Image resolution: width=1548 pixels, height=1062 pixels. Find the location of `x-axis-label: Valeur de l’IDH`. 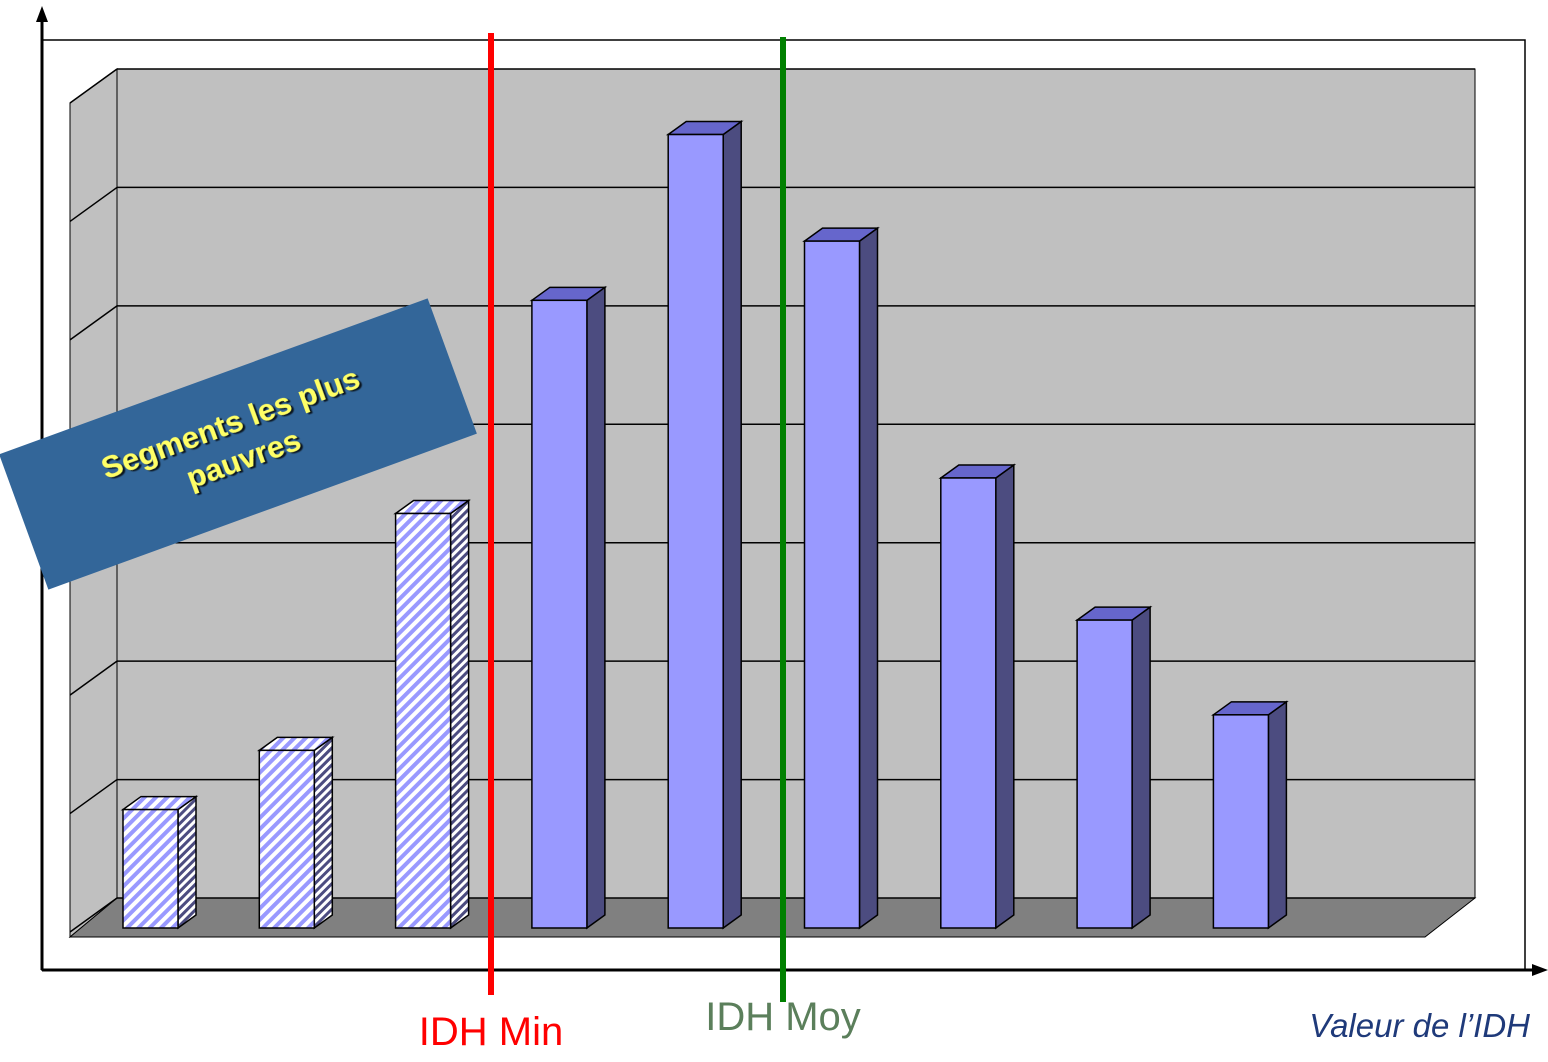

x-axis-label: Valeur de l’IDH is located at coordinates (1419, 1025).